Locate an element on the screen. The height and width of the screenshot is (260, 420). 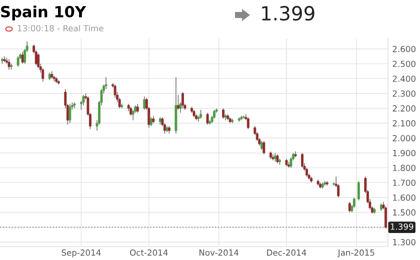
y-tick-label: 2.500 is located at coordinates (404, 64).